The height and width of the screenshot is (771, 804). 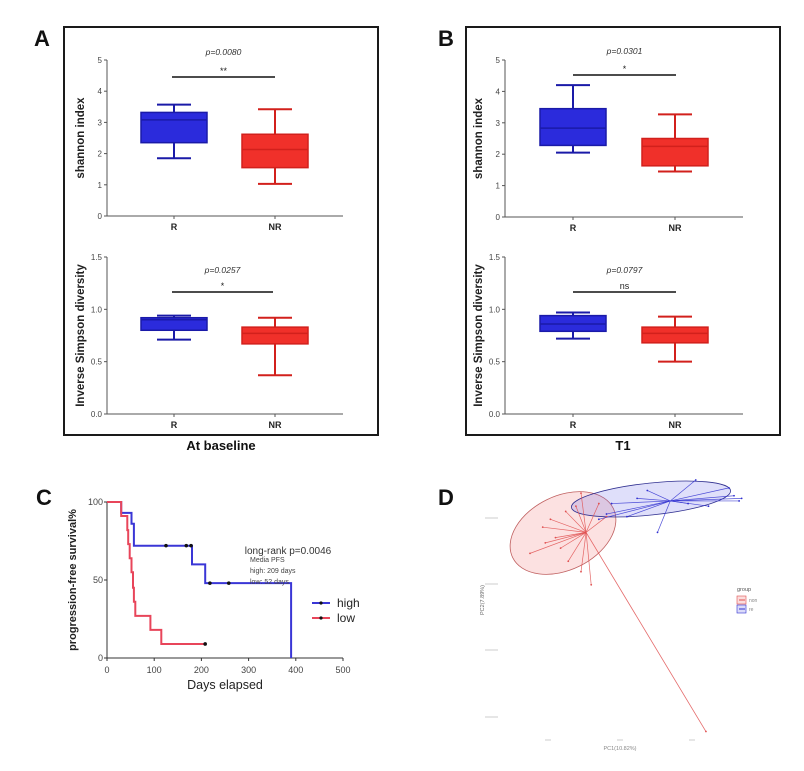 I want to click on boxplot-A-invsimpson, so click(x=223, y=336).